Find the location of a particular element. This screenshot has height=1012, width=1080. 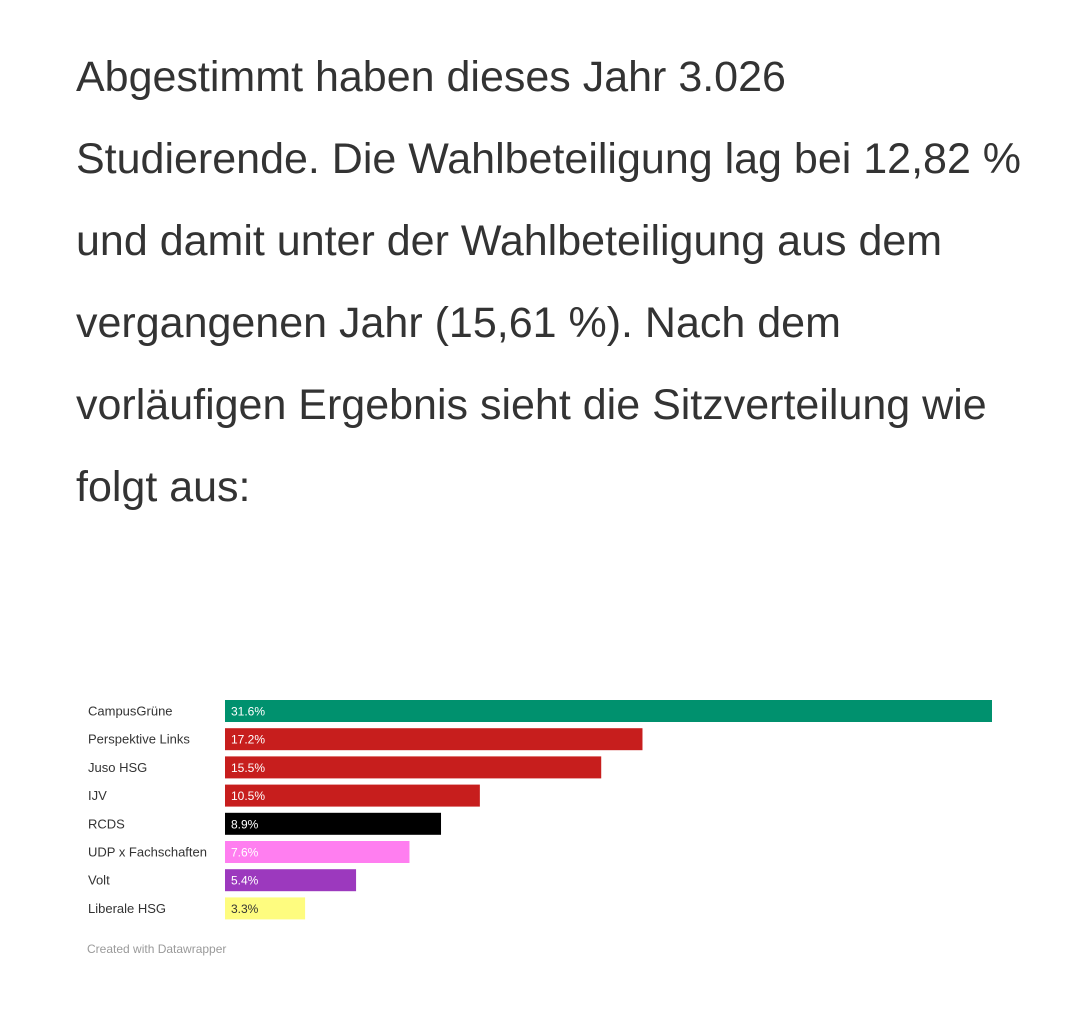

category-label: Perspektive Links is located at coordinates (139, 739).